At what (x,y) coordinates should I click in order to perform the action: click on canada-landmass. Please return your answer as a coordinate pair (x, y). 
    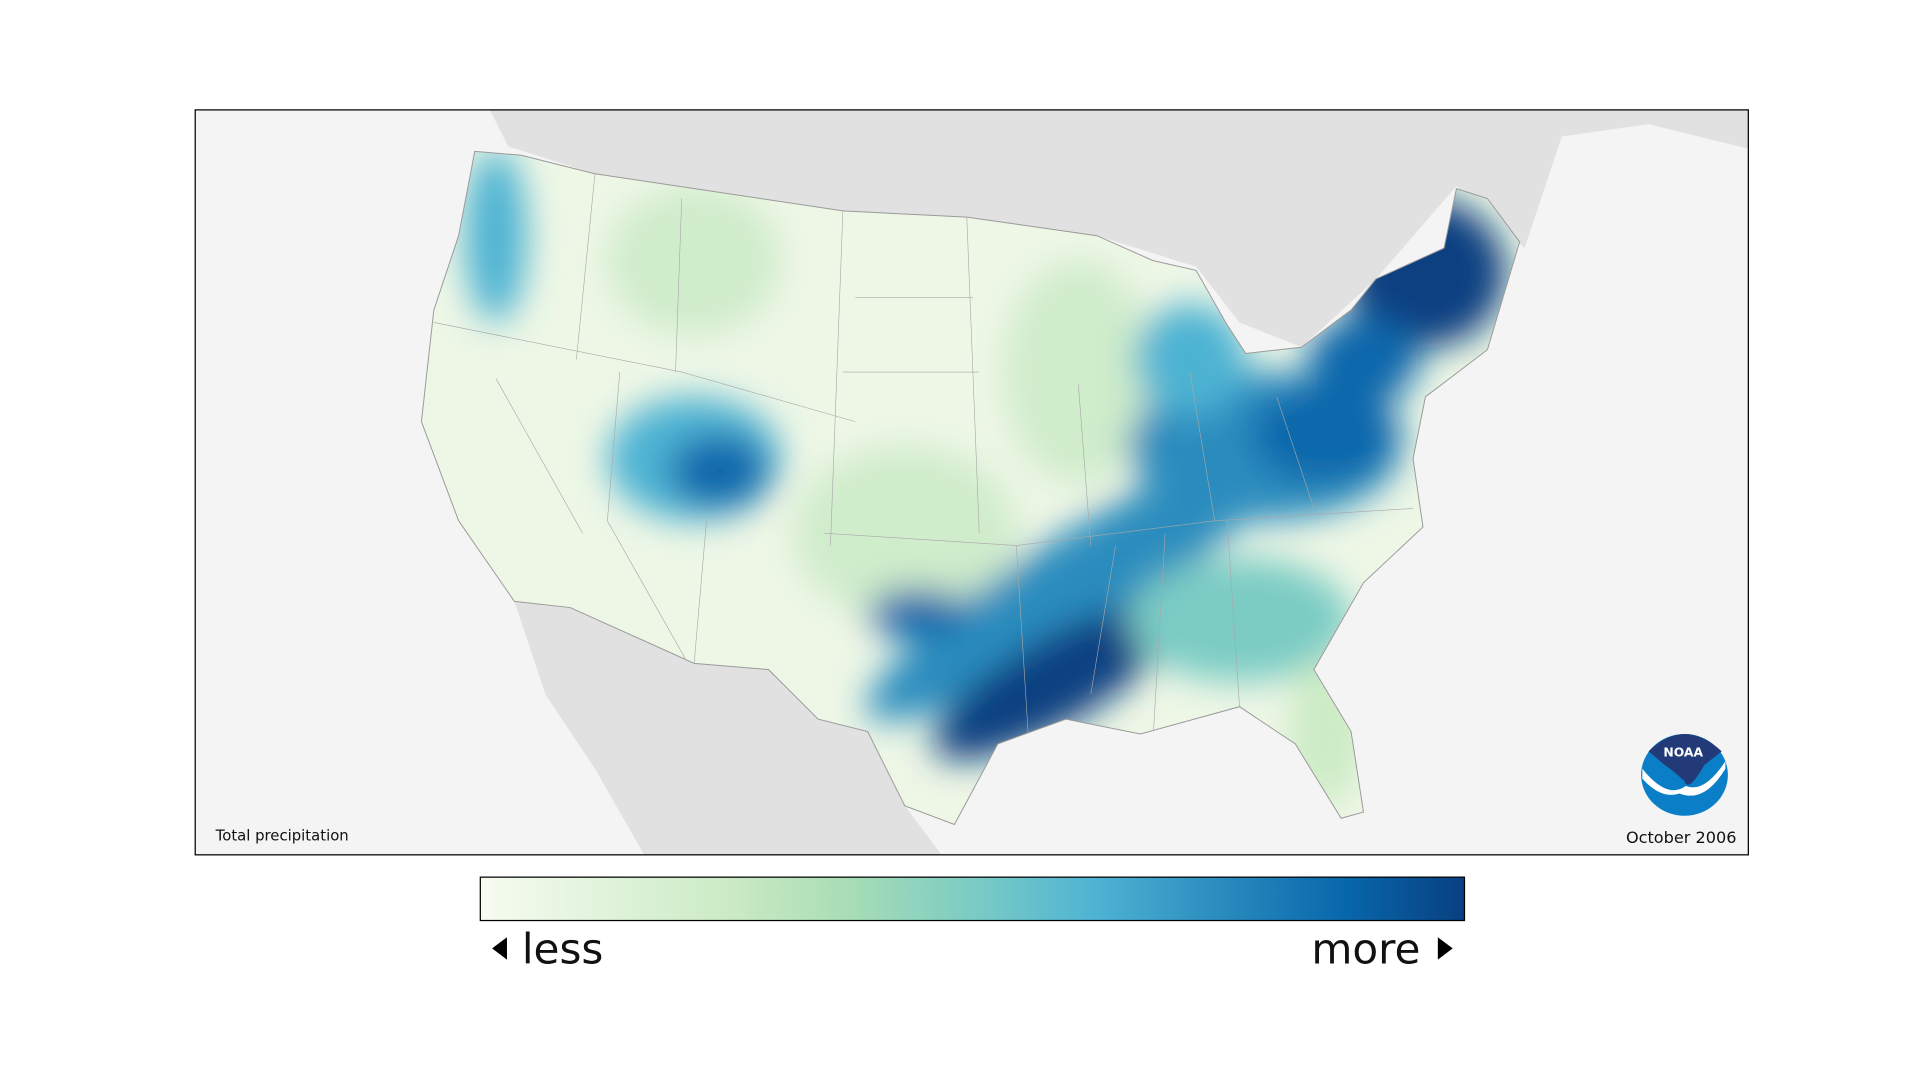
    Looking at the image, I should click on (1100, 228).